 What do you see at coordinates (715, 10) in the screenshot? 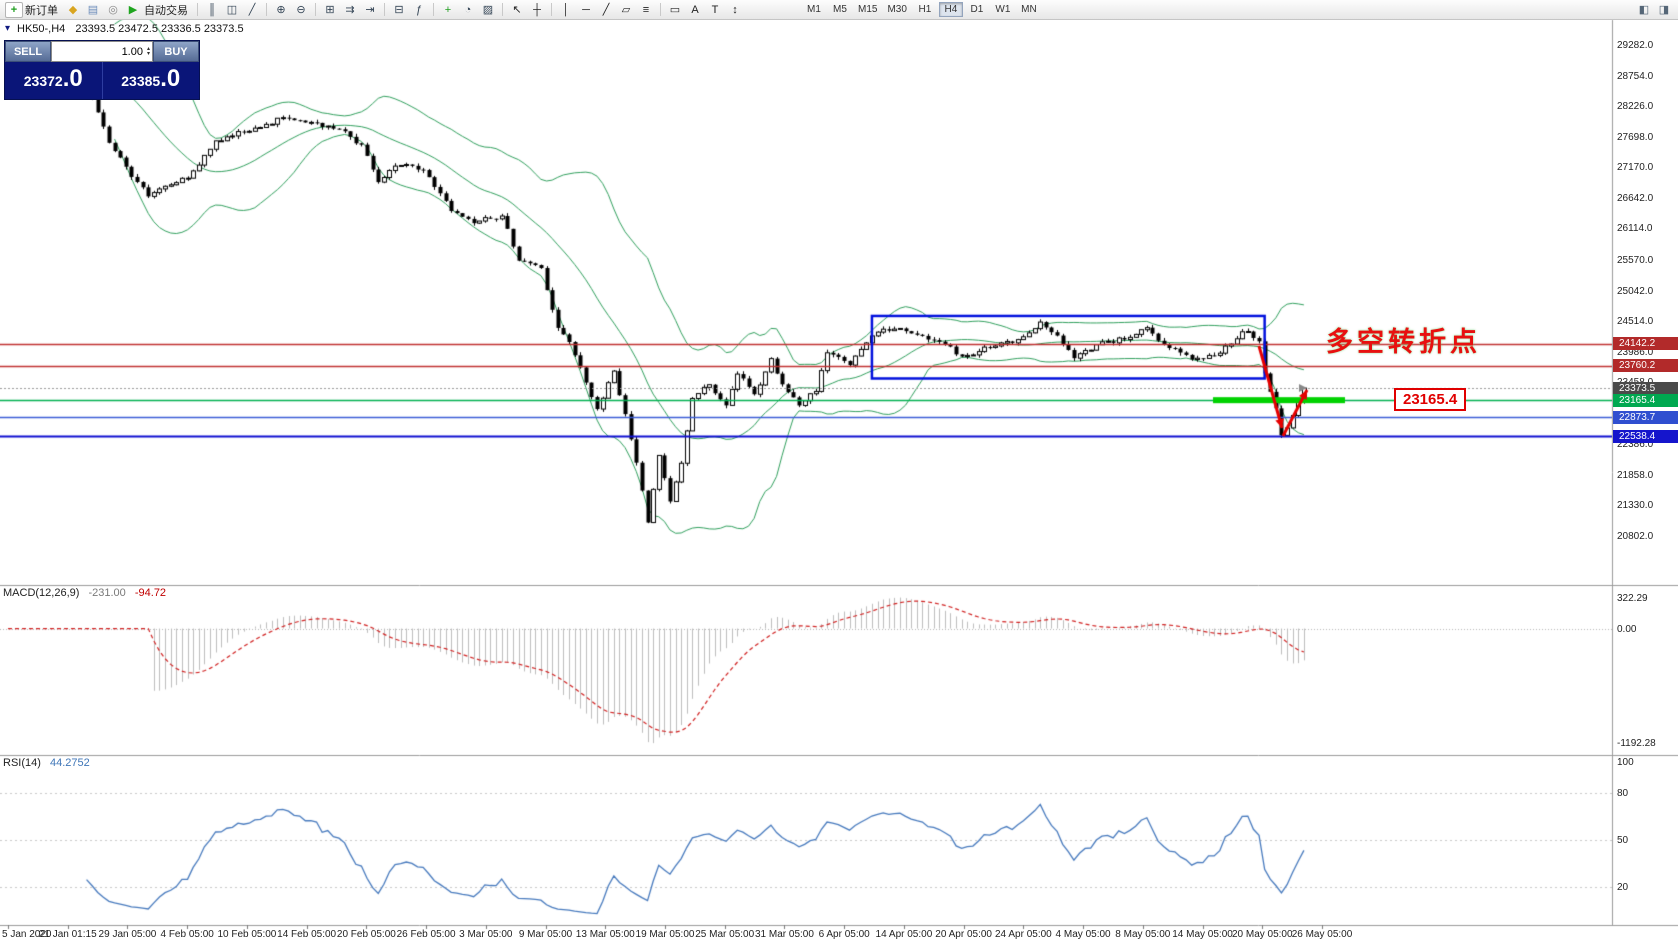
I see `label-icon: T` at bounding box center [715, 10].